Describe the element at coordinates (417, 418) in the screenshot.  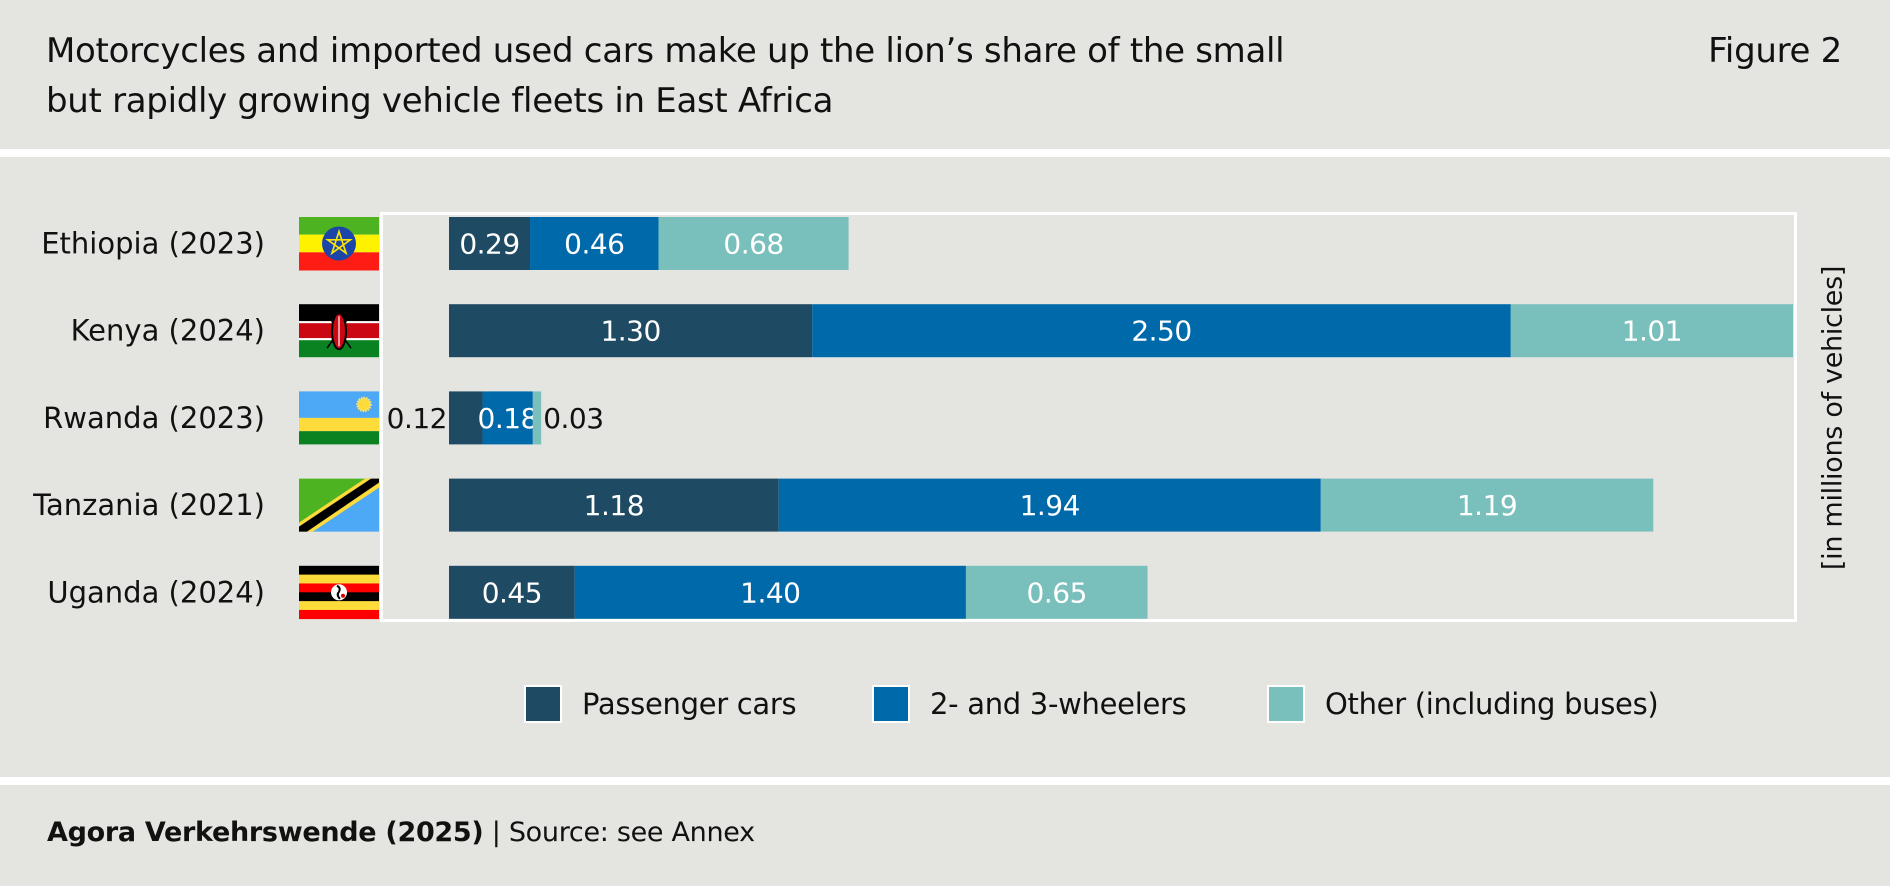
I see `data-label-rwanda-2023-passenger-cars: 0.12` at that location.